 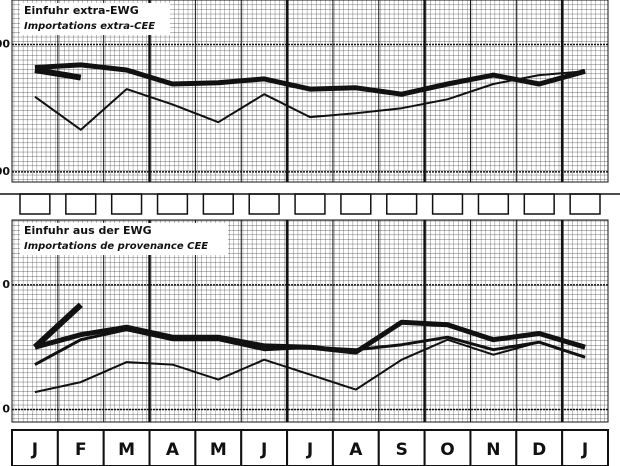 I want to click on x-tick-label: O, so click(x=447, y=450).